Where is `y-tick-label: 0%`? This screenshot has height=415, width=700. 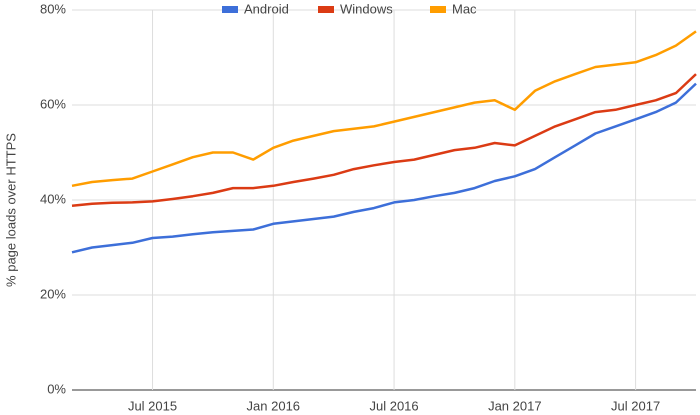 y-tick-label: 0% is located at coordinates (56, 388).